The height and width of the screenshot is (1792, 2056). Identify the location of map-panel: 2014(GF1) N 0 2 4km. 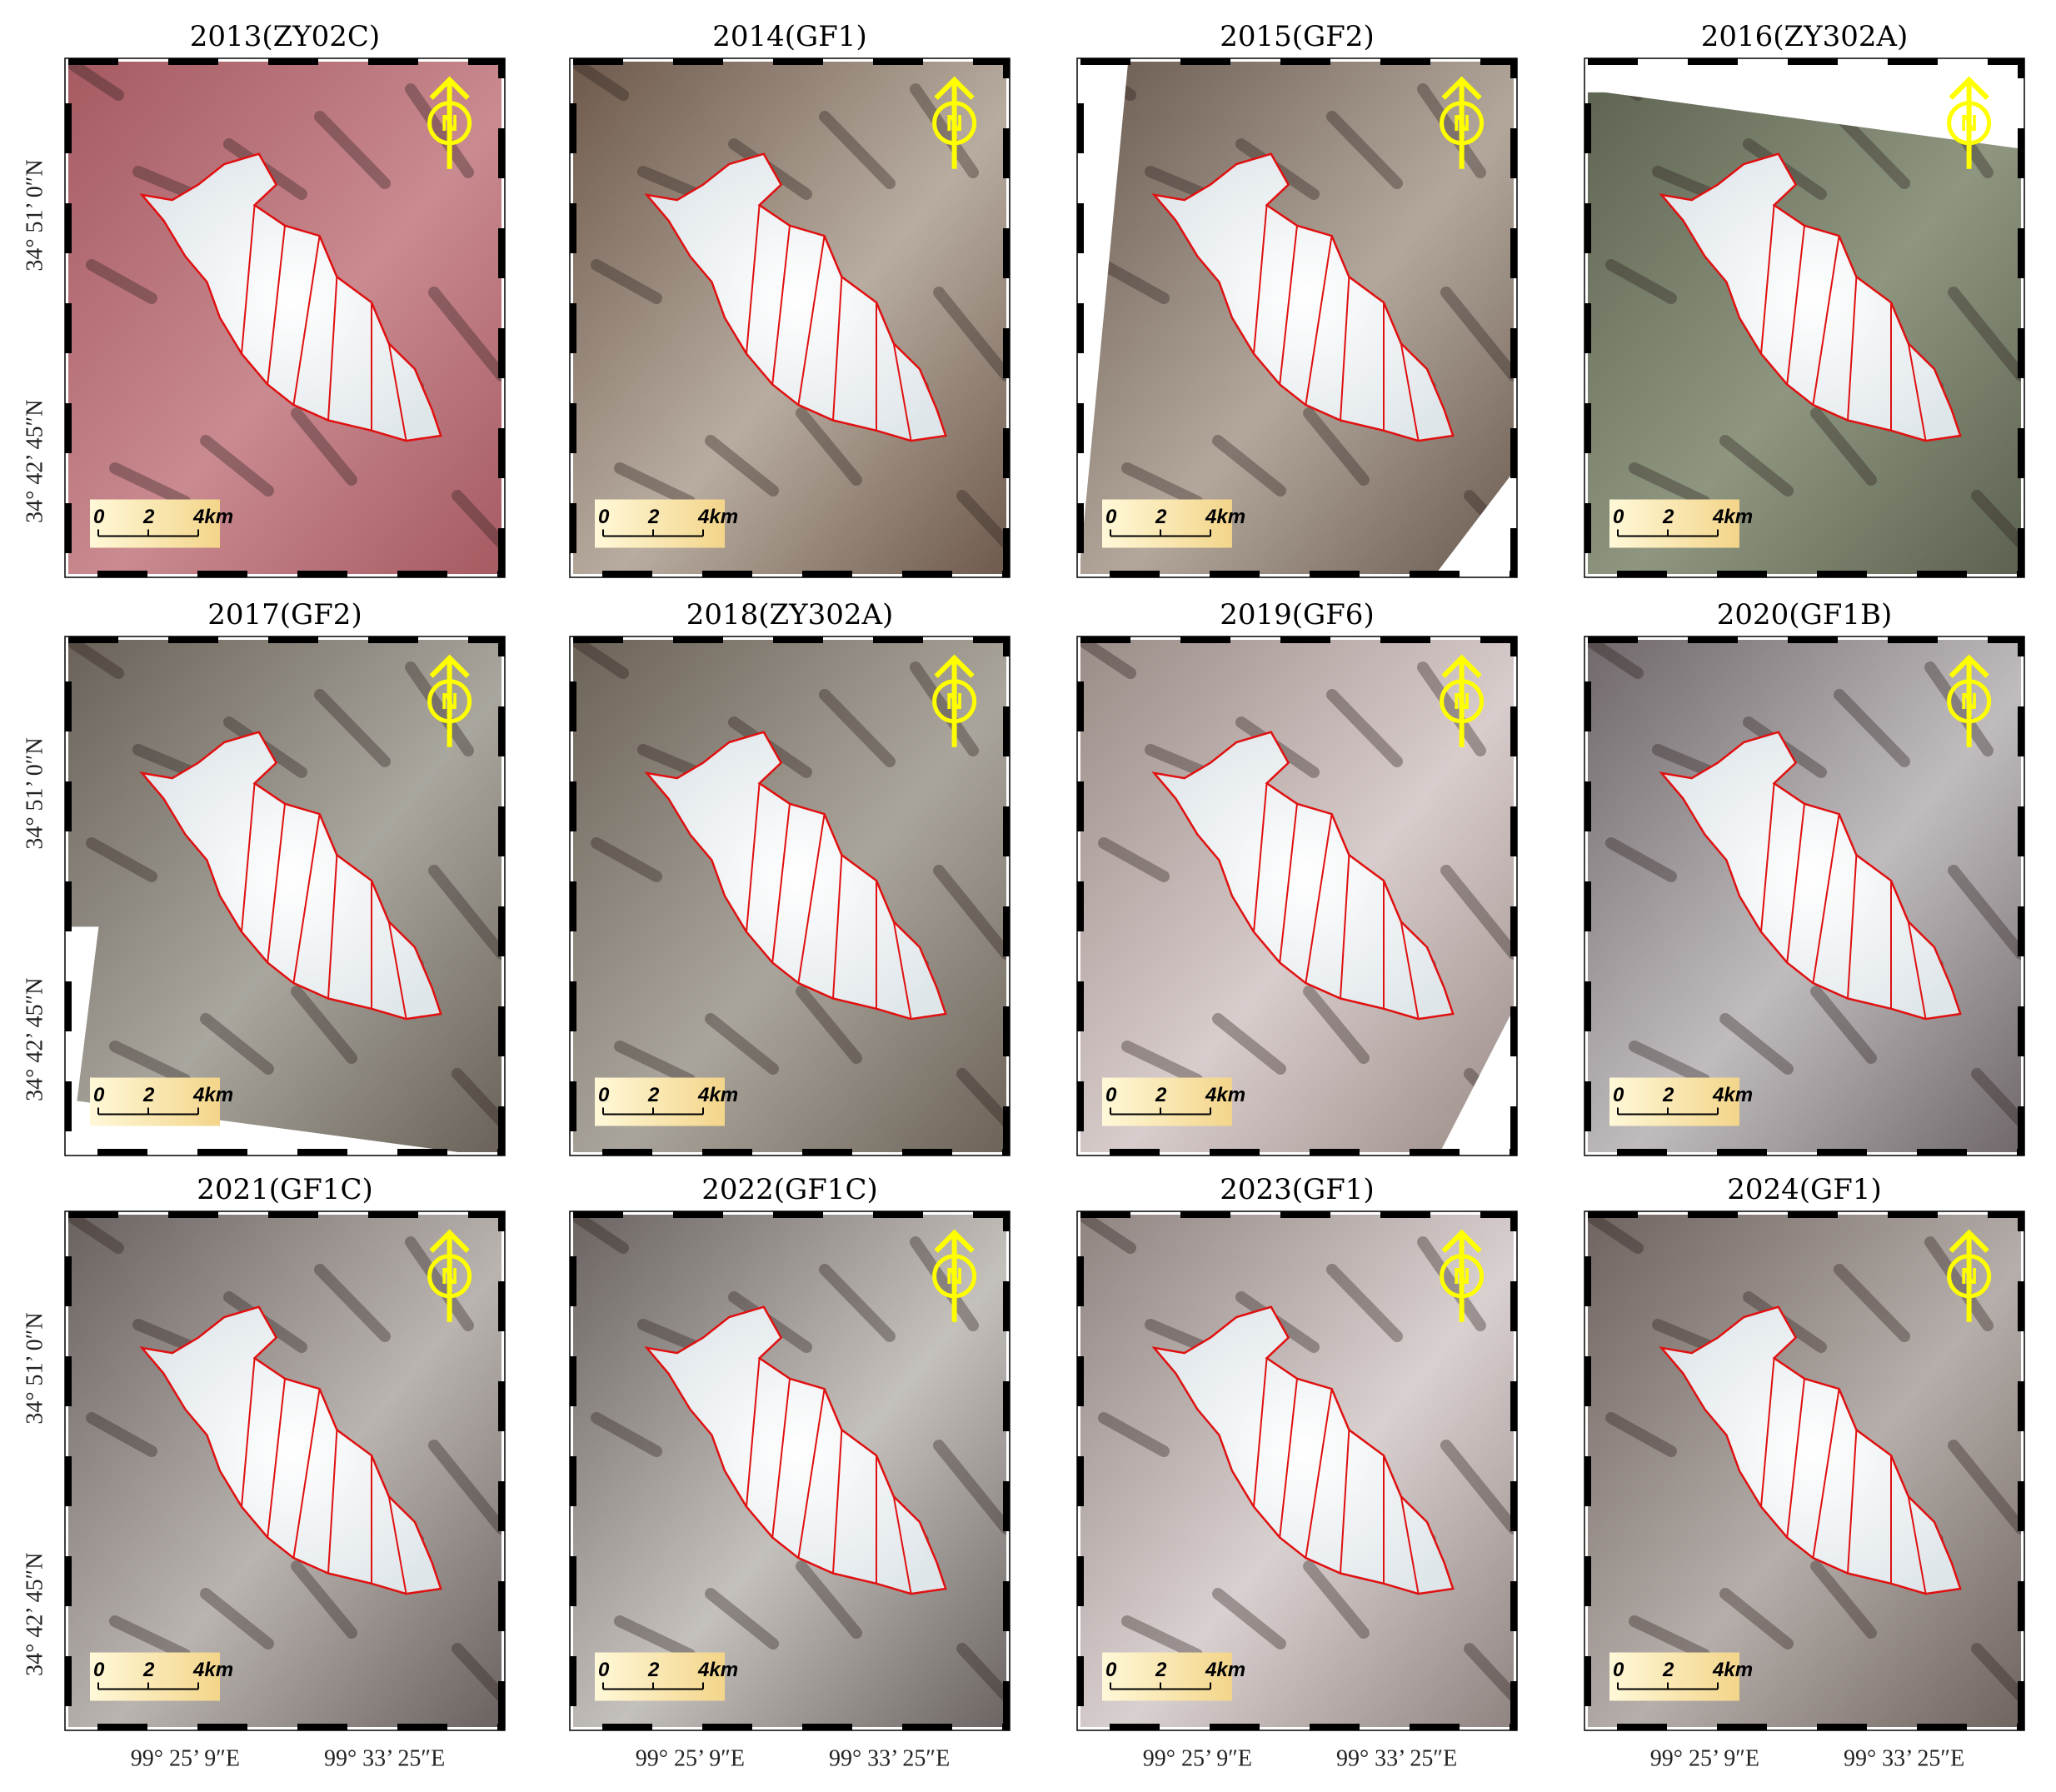
(790, 299).